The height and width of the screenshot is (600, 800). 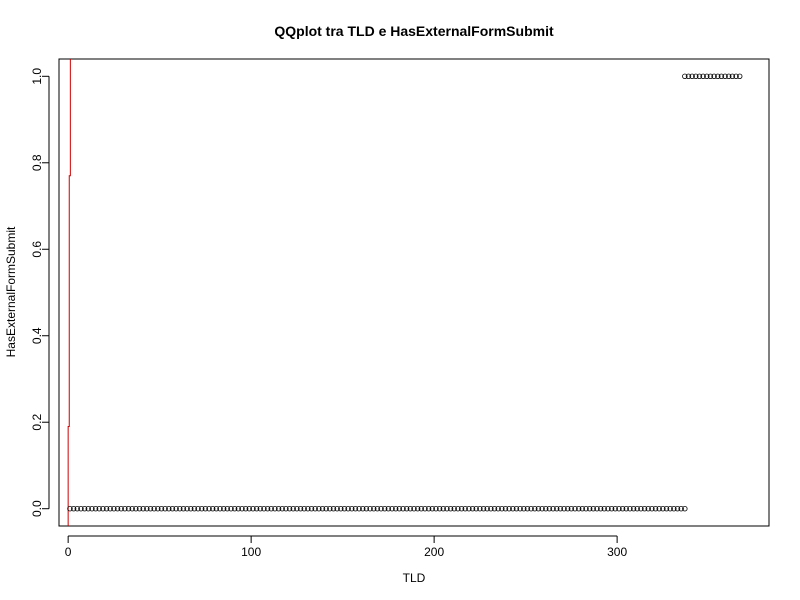 What do you see at coordinates (617, 552) in the screenshot?
I see `x-tick-label: 300` at bounding box center [617, 552].